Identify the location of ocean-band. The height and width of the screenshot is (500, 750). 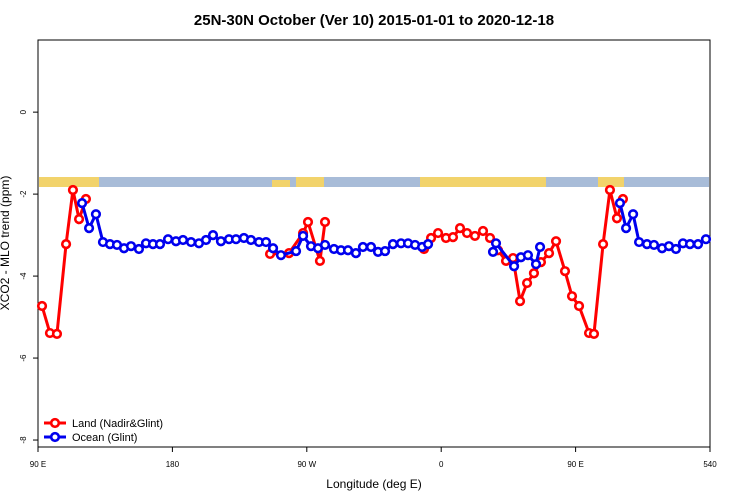
(374, 182).